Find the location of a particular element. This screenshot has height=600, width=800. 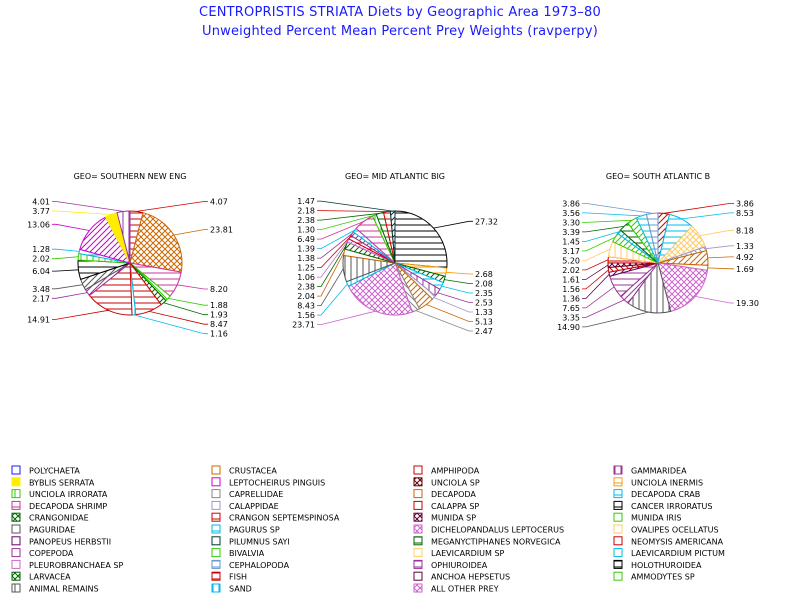

legend-label: ANCHOA HEPSETUS is located at coordinates (470, 577).